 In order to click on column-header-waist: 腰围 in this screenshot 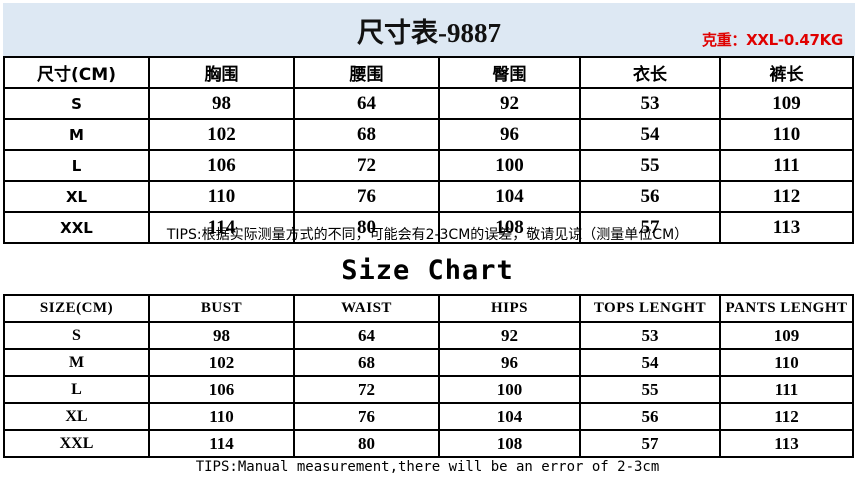, I will do `click(366, 72)`.